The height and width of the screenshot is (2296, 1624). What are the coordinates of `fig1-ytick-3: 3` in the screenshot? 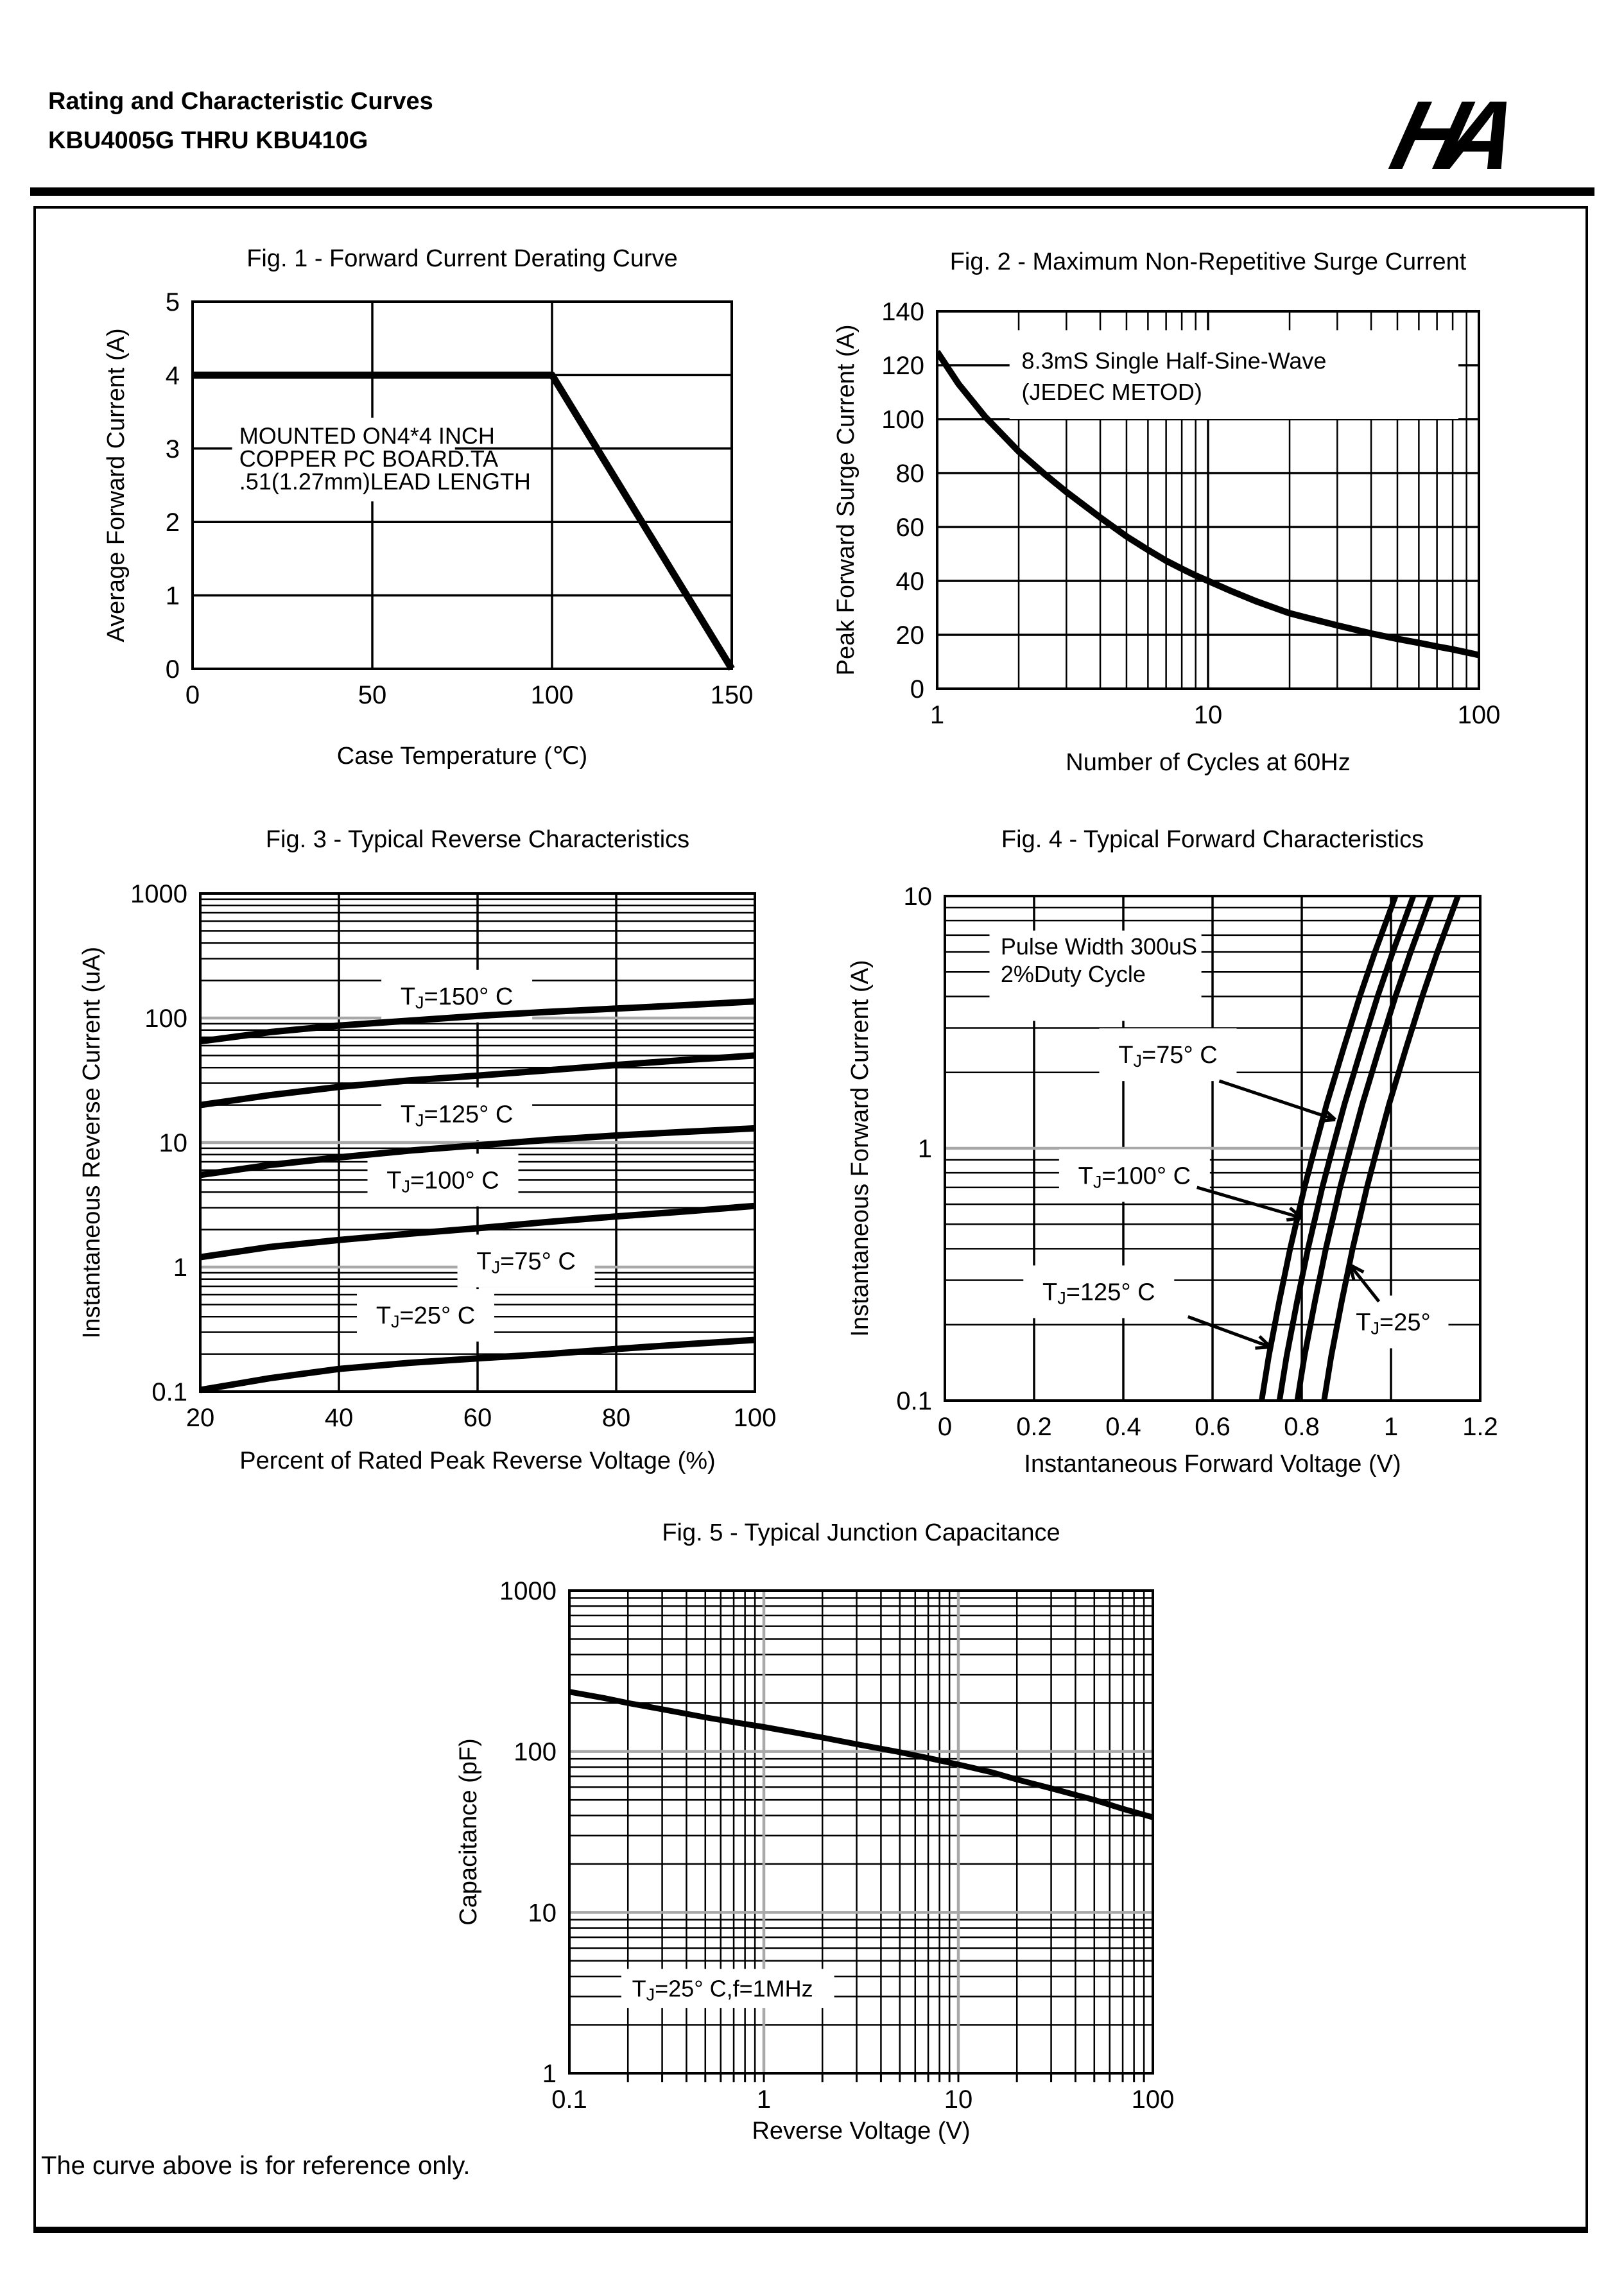 It's located at (173, 449).